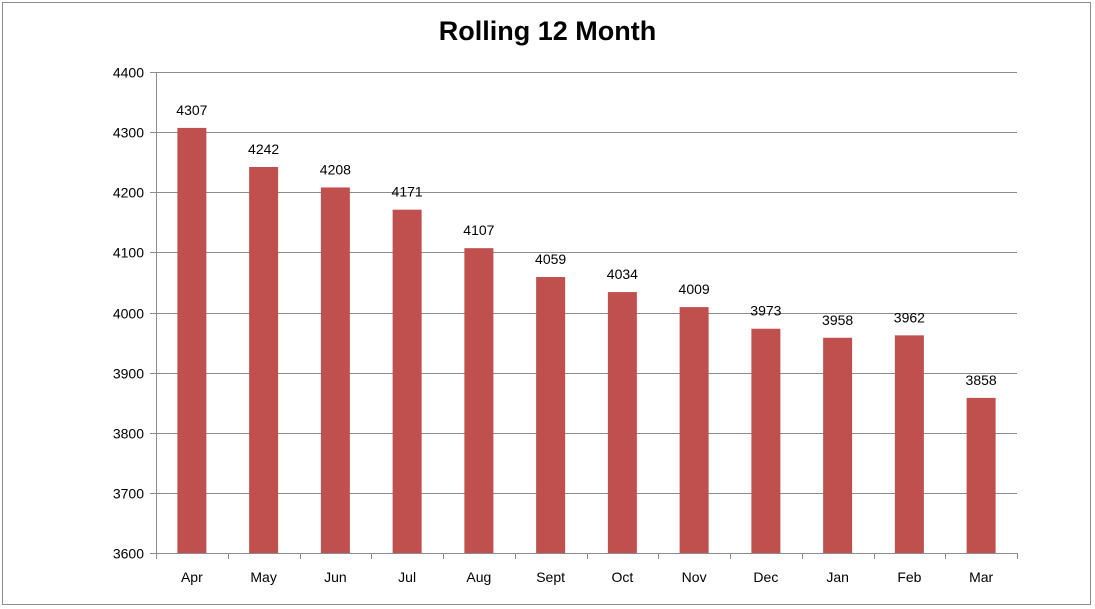 The image size is (1095, 609). I want to click on y-tick-label: 4400, so click(128, 73).